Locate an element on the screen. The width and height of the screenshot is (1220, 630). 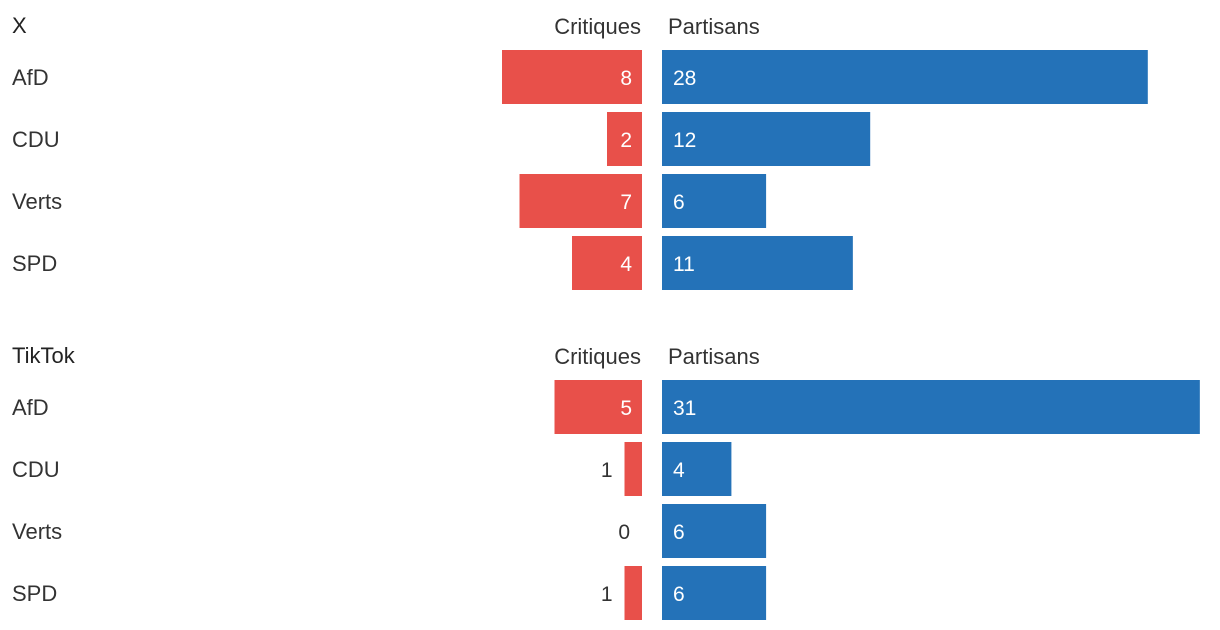
value-label-critiques: 7 is located at coordinates (626, 202).